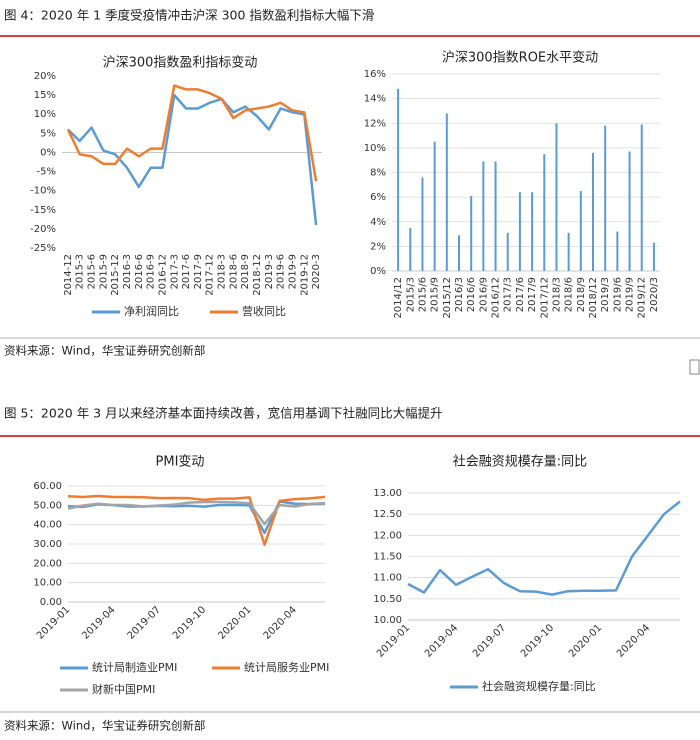 Image resolution: width=700 pixels, height=740 pixels. Describe the element at coordinates (387, 493) in the screenshot. I see `y-tick-label: 13.00` at that location.